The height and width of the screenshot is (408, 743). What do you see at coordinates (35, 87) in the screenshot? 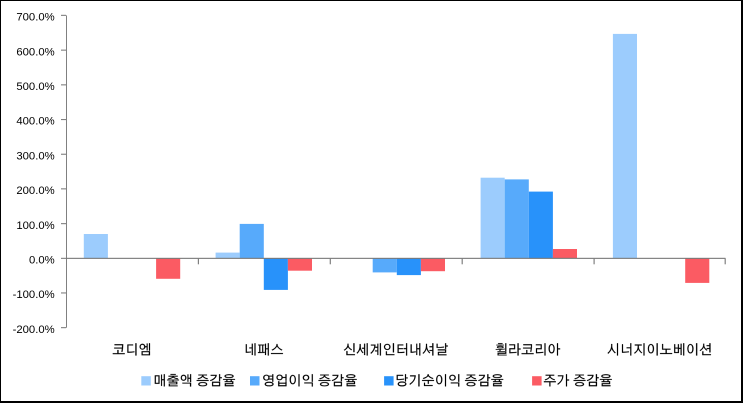
I see `svg-text: 500.0%` at bounding box center [35, 87].